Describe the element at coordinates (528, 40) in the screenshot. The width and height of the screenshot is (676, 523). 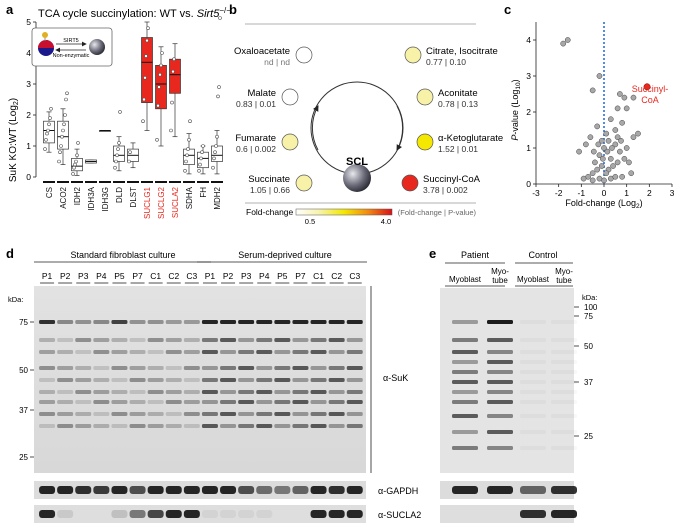
I see `y-tick-label: 4` at that location.